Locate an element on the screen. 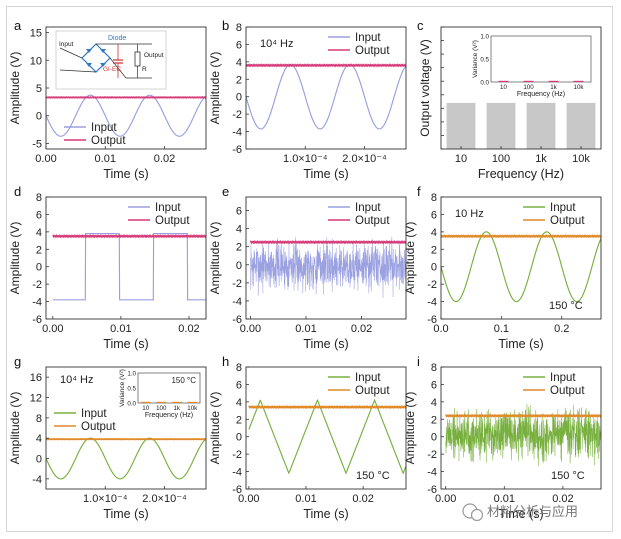 This screenshot has height=539, width=621. circuit-box is located at coordinates (111, 60).